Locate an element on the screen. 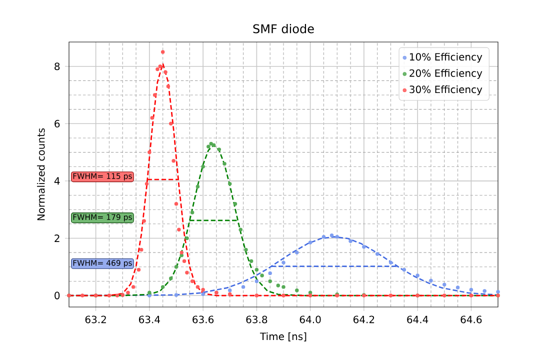  x-tick-label: 64.6 is located at coordinates (471, 320).